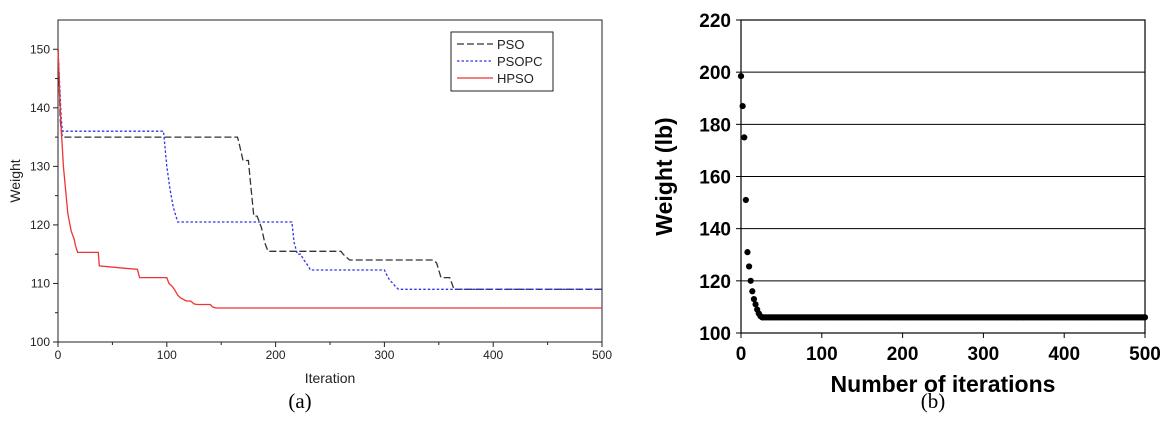 Image resolution: width=1169 pixels, height=421 pixels. What do you see at coordinates (715, 282) in the screenshot?
I see `chart-b-y-tick-label: 120` at bounding box center [715, 282].